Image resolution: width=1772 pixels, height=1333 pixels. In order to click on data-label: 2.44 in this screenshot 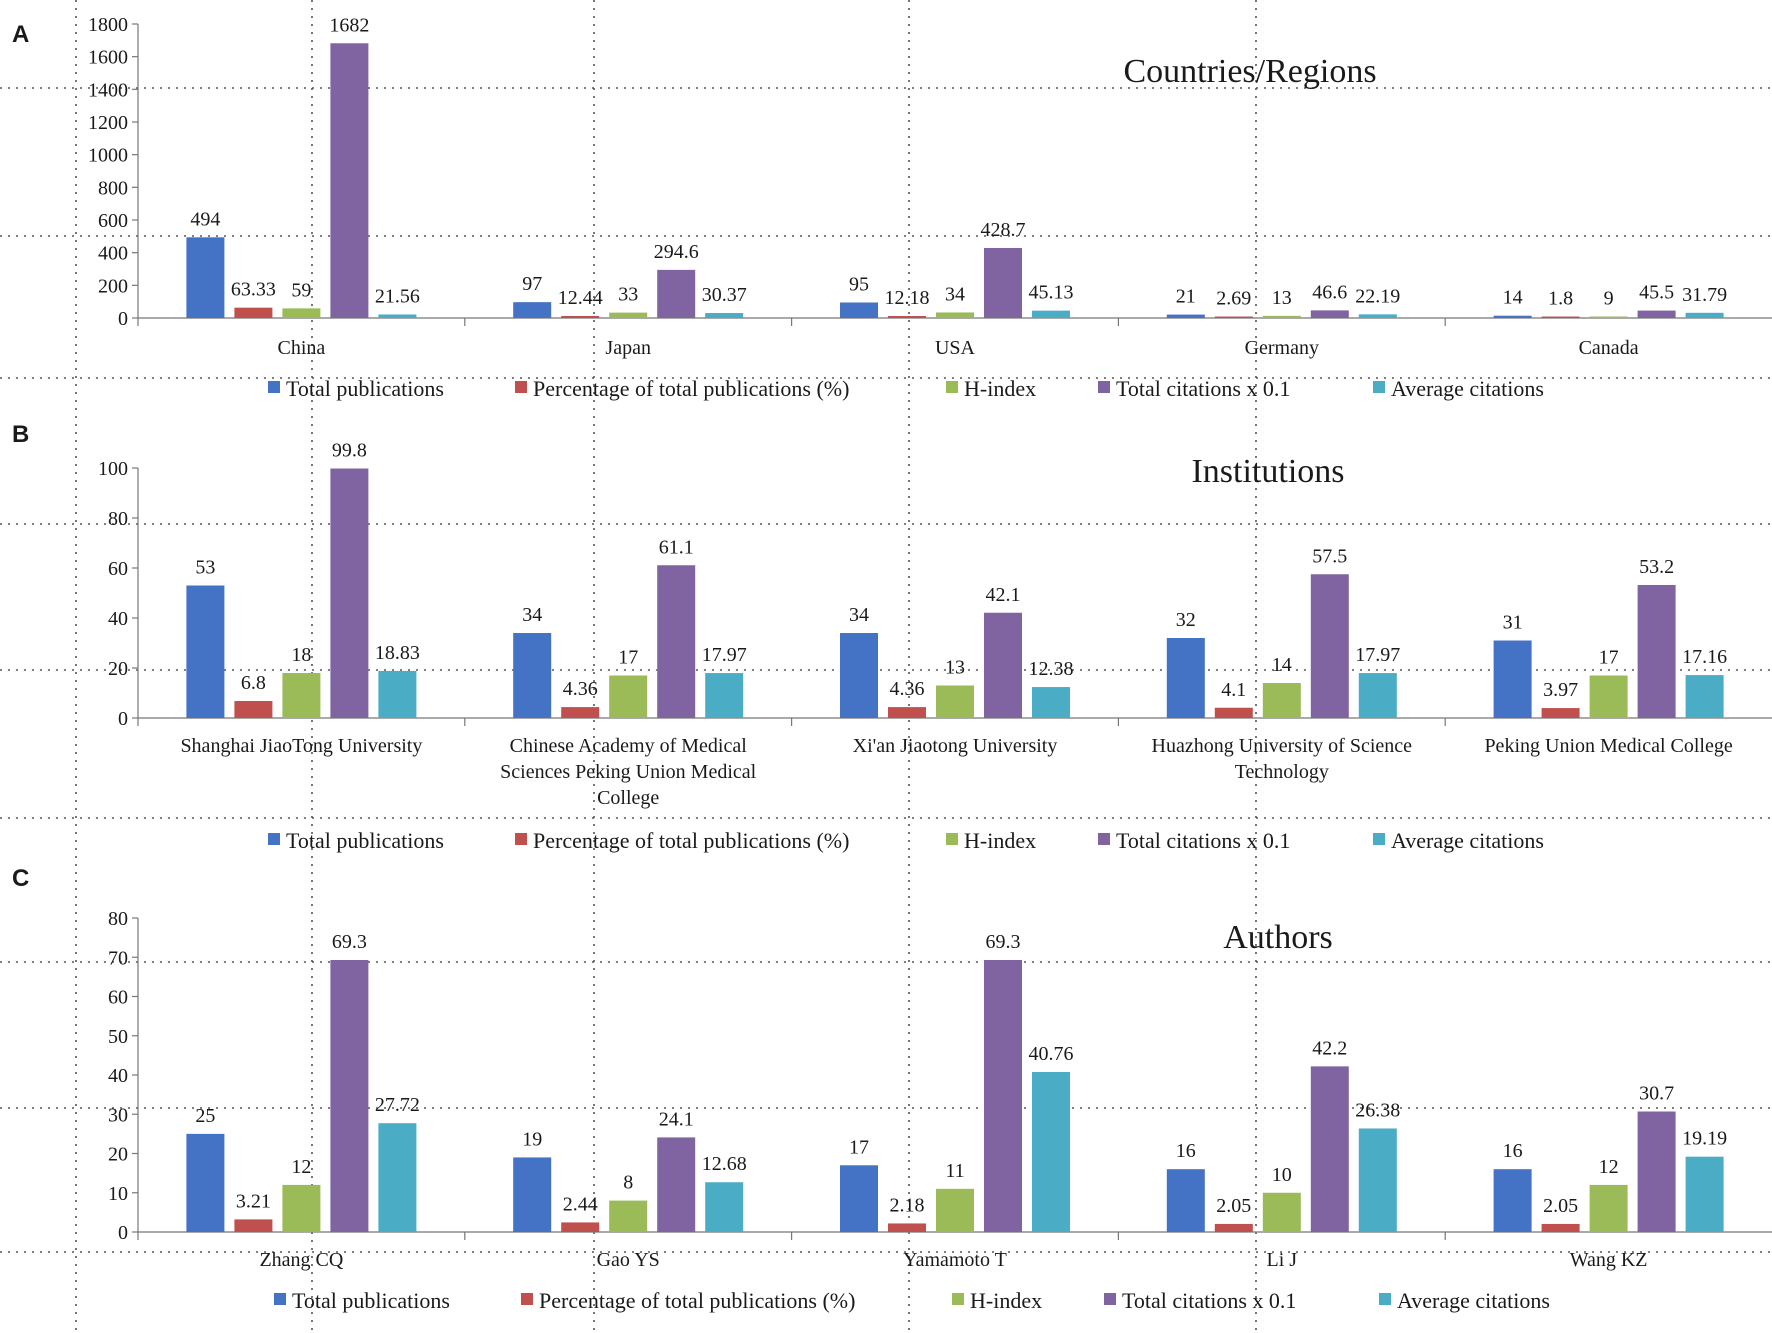, I will do `click(580, 1204)`.